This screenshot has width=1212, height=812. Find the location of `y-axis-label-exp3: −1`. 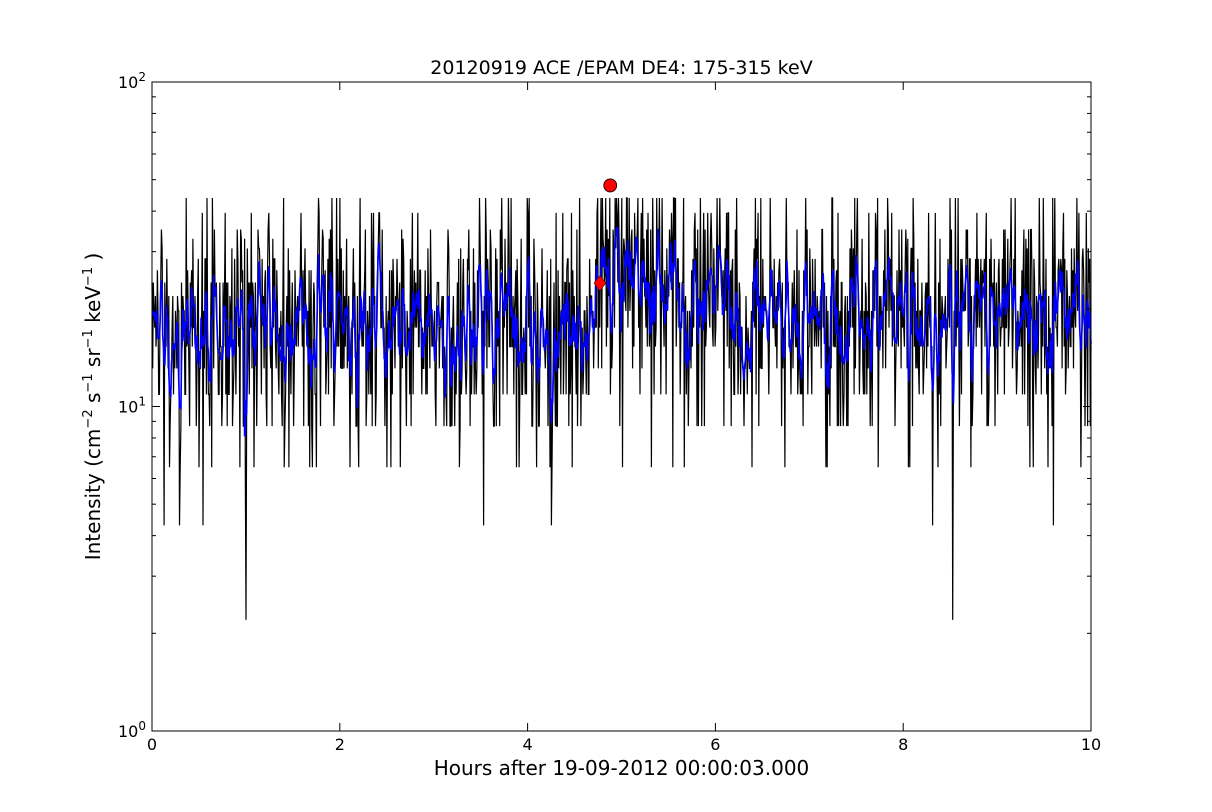

y-axis-label-exp3: −1 is located at coordinates (88, 338).